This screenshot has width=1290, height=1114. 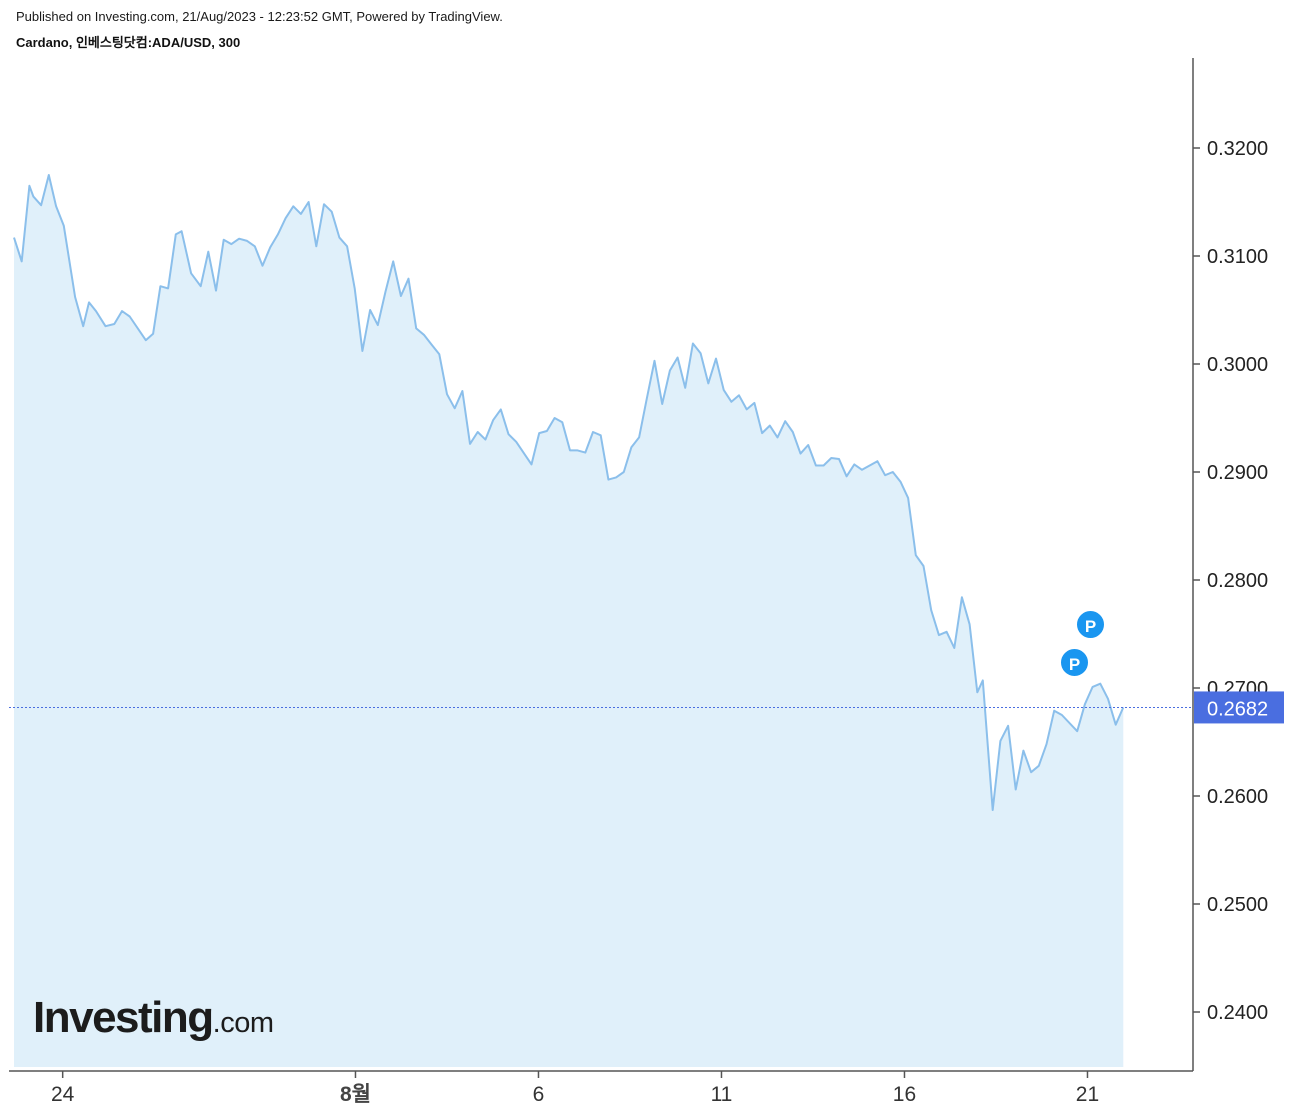 What do you see at coordinates (1237, 365) in the screenshot?
I see `y-tick-label: 0.3000` at bounding box center [1237, 365].